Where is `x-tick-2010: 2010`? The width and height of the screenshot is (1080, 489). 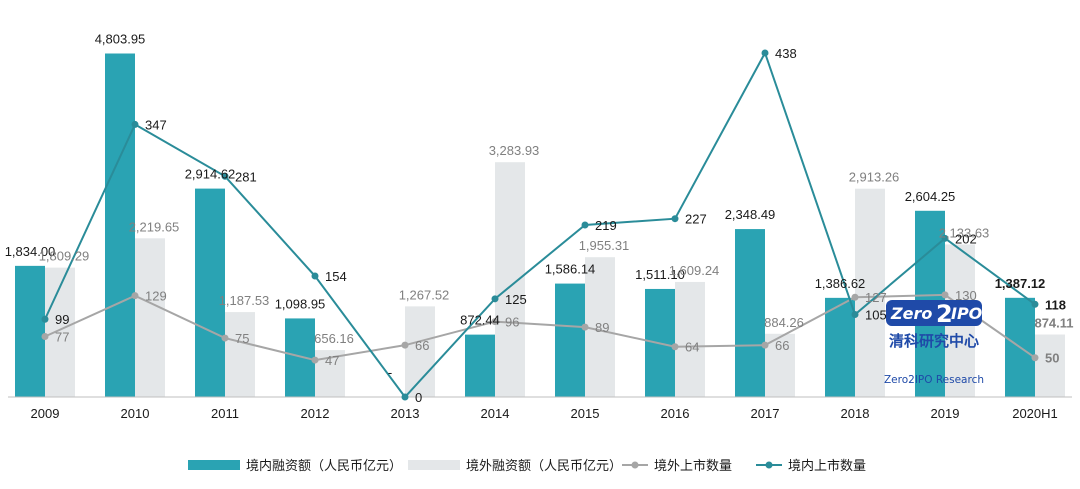
x-tick-2010: 2010 is located at coordinates (135, 413).